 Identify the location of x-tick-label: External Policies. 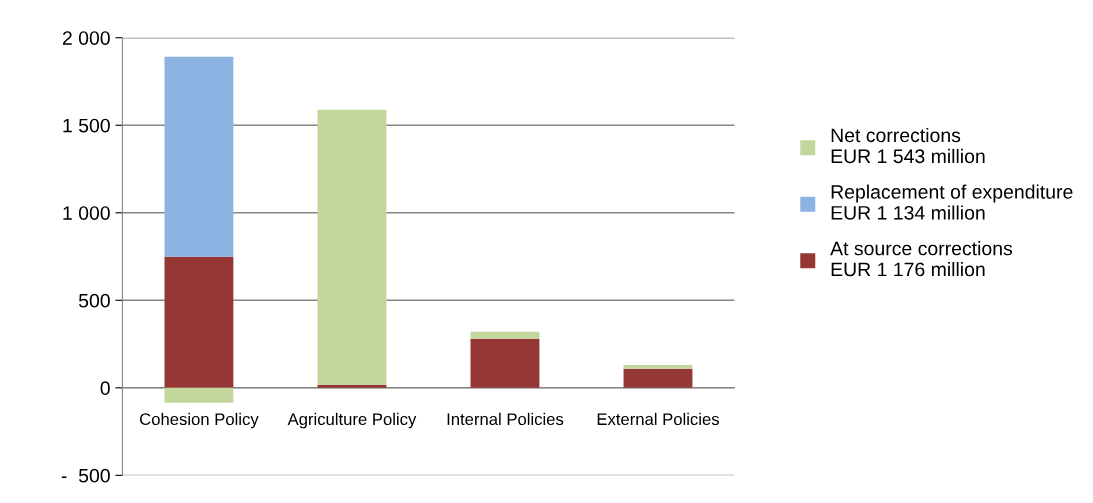
(658, 419).